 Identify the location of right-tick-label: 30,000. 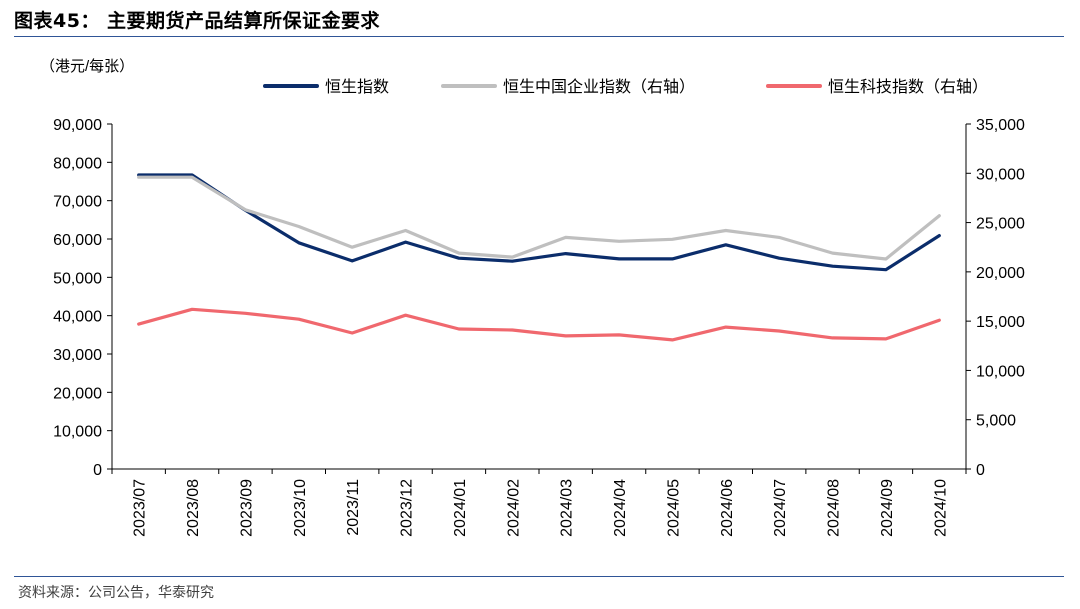
(1000, 174).